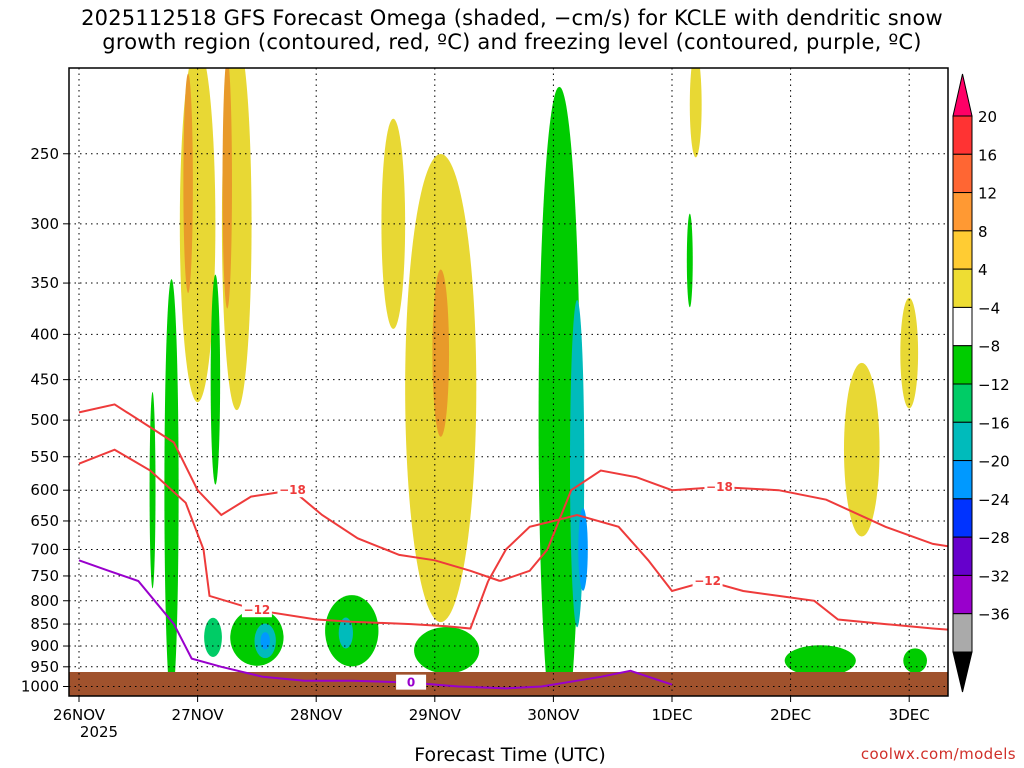 The image size is (1024, 768). I want to click on colorbar-label-7: −12, so click(994, 385).